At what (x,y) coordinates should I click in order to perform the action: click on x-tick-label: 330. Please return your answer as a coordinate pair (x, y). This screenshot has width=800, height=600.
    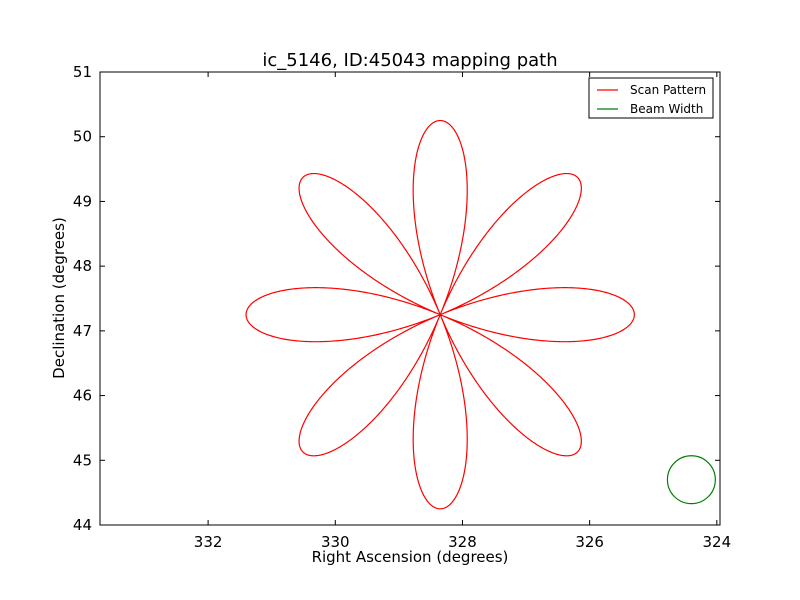
    Looking at the image, I should click on (335, 542).